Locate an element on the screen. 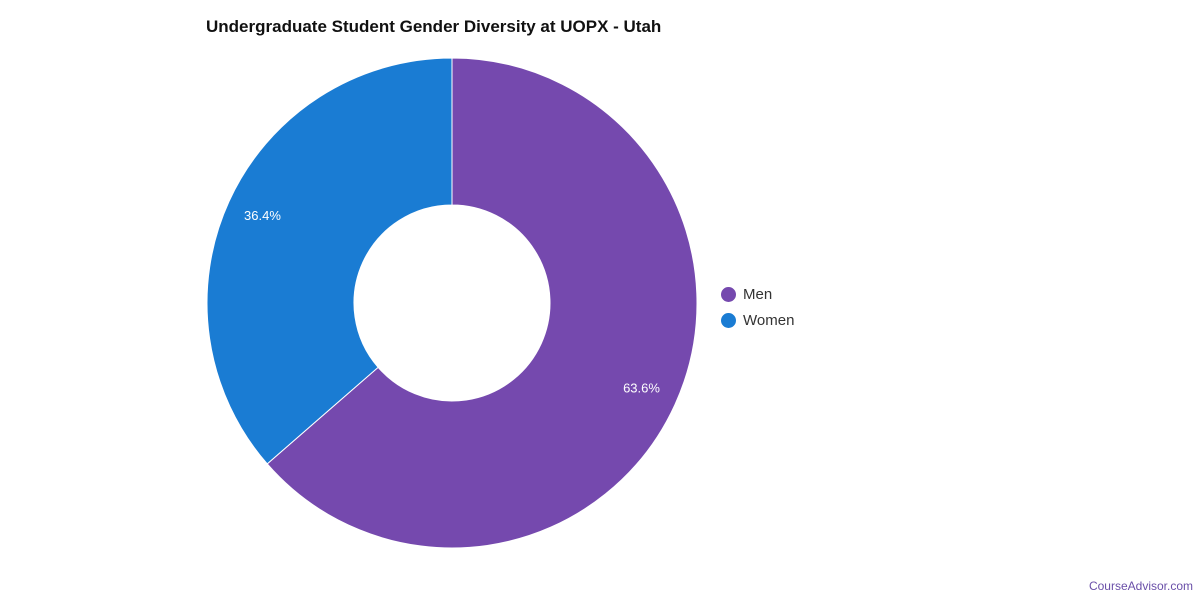  legend: Men Women is located at coordinates (757, 307).